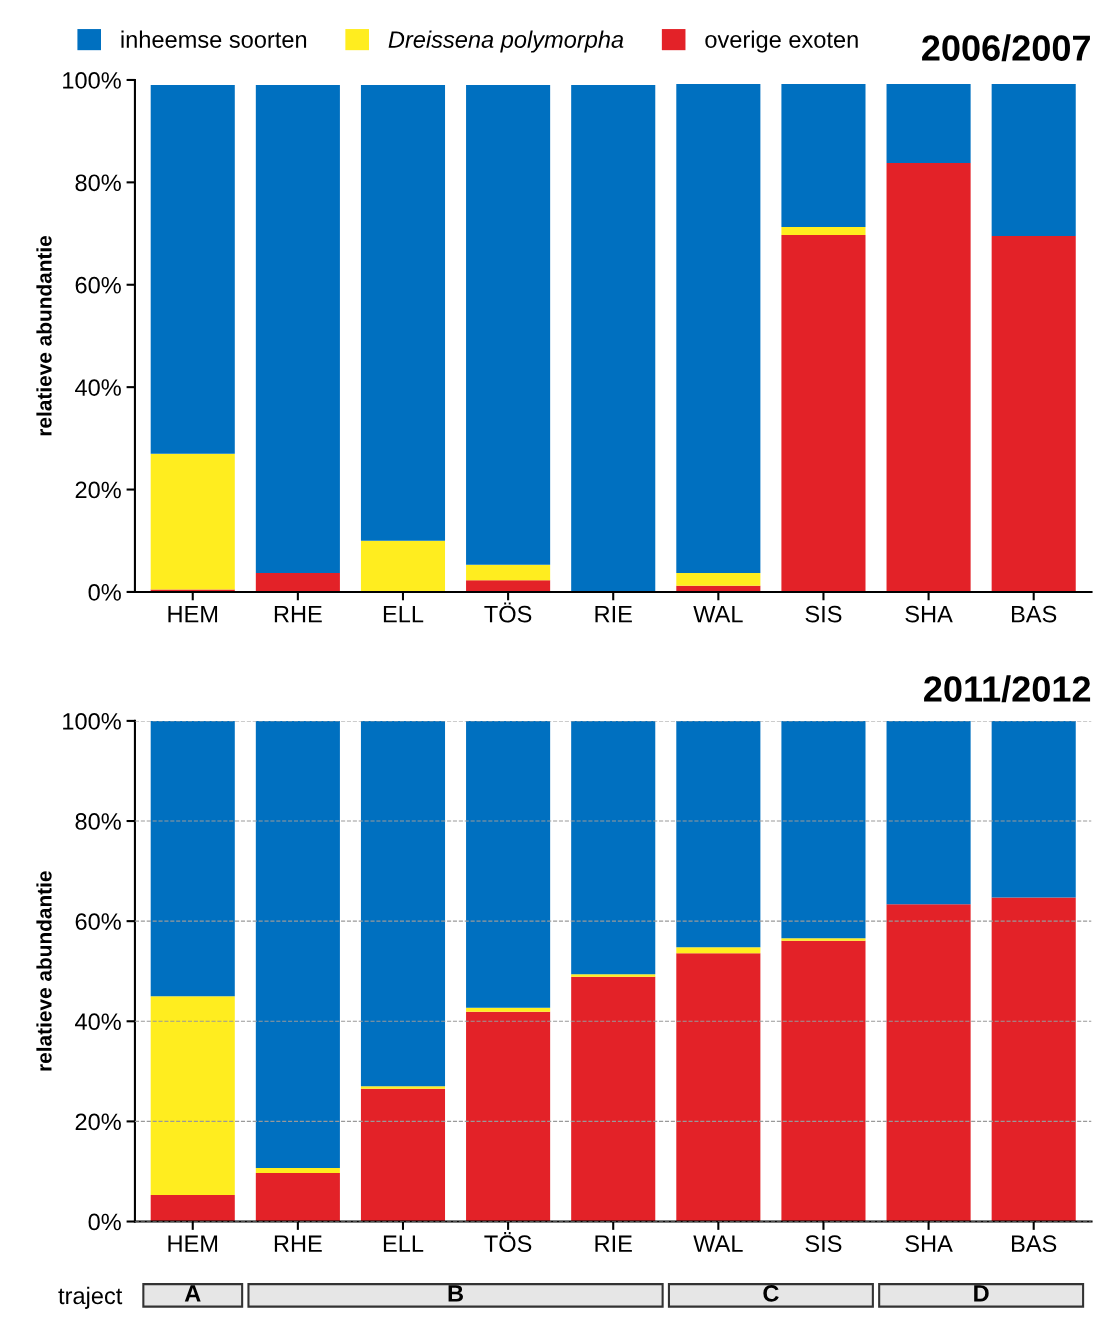 The width and height of the screenshot is (1097, 1335). I want to click on legend-label: inheemse soorten, so click(214, 39).